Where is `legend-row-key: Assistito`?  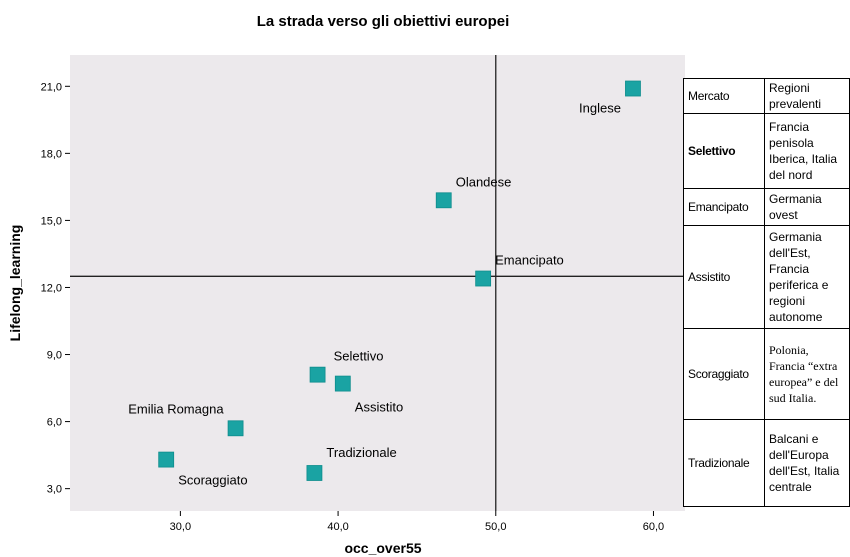
legend-row-key: Assistito is located at coordinates (724, 277).